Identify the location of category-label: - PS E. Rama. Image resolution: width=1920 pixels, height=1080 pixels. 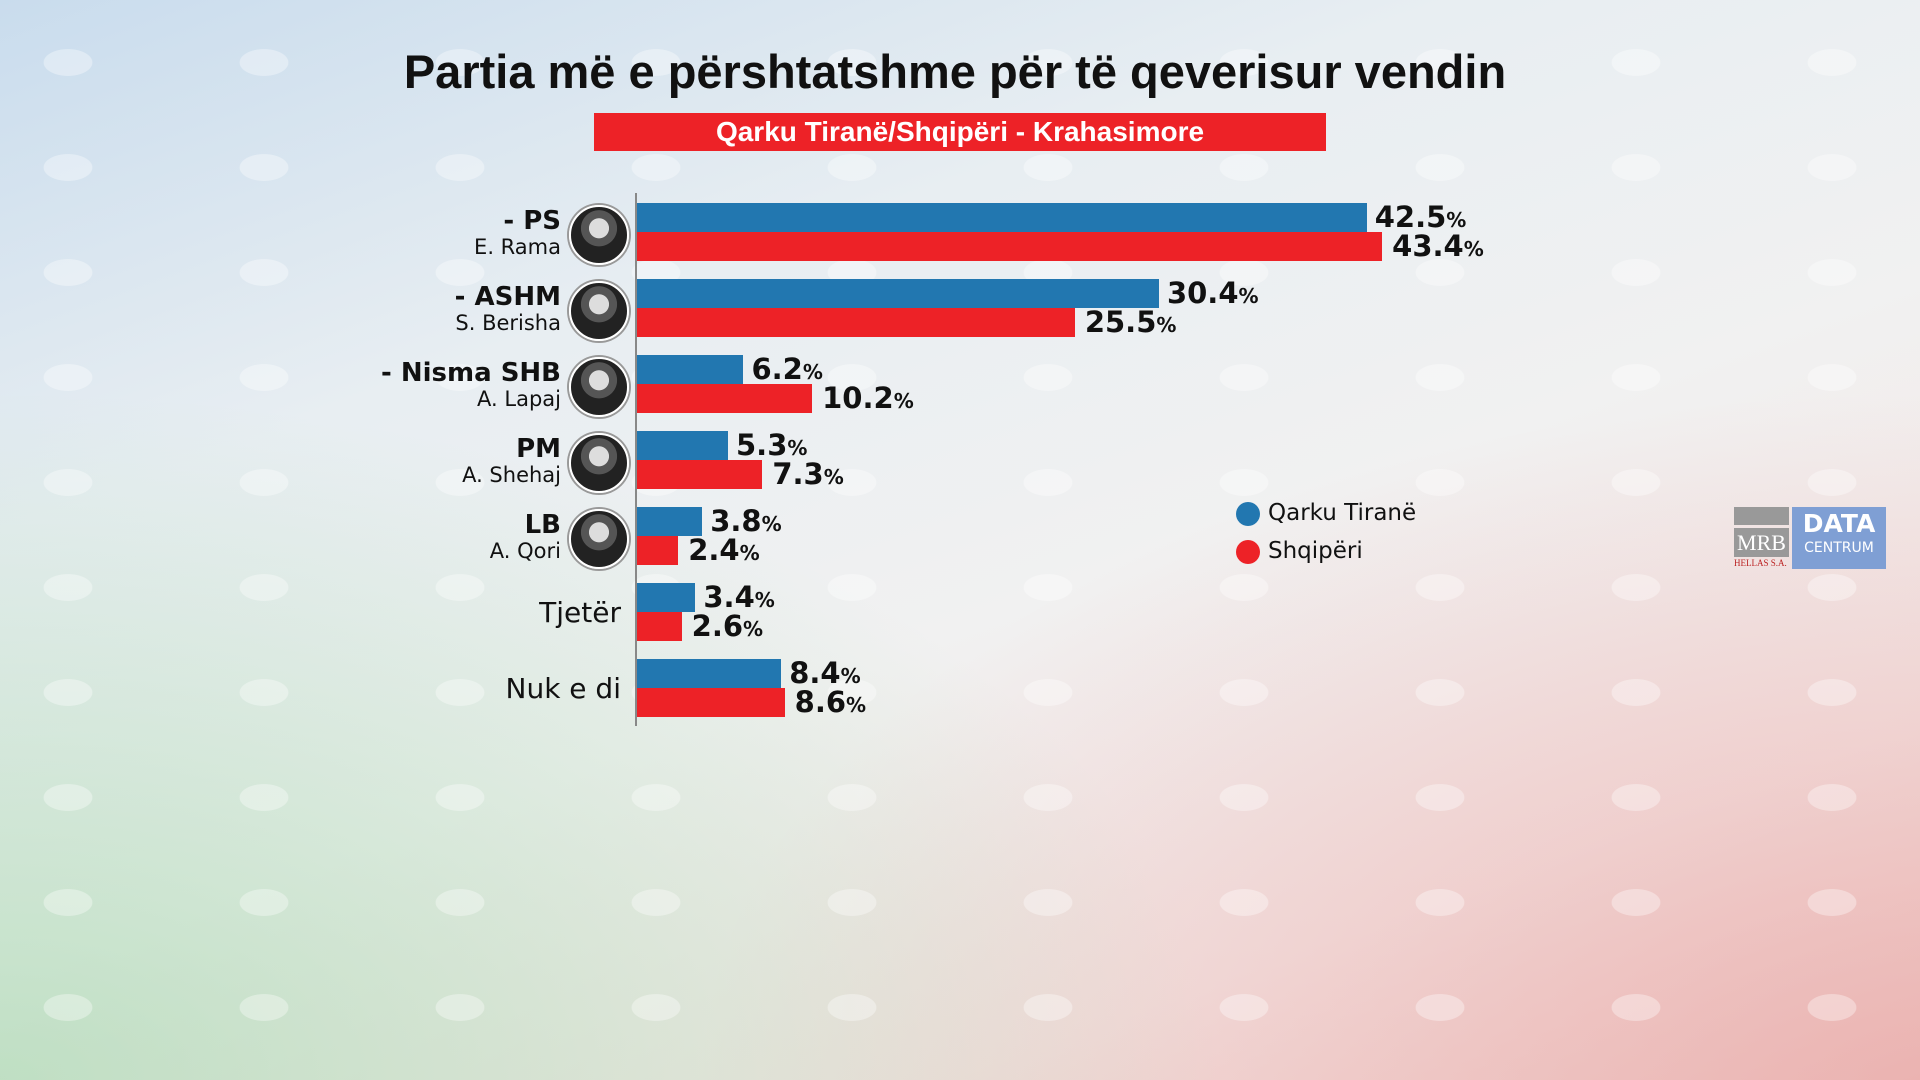
(517, 233).